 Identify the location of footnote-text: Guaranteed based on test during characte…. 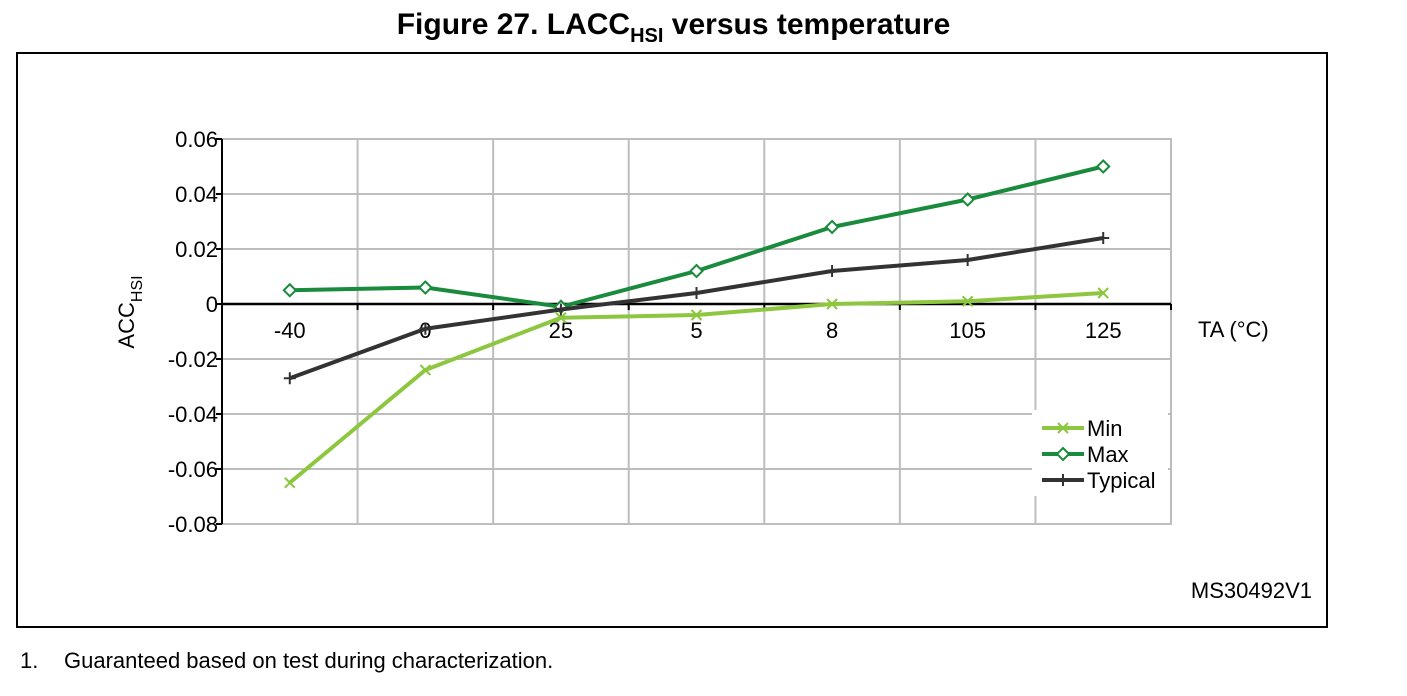
(309, 660).